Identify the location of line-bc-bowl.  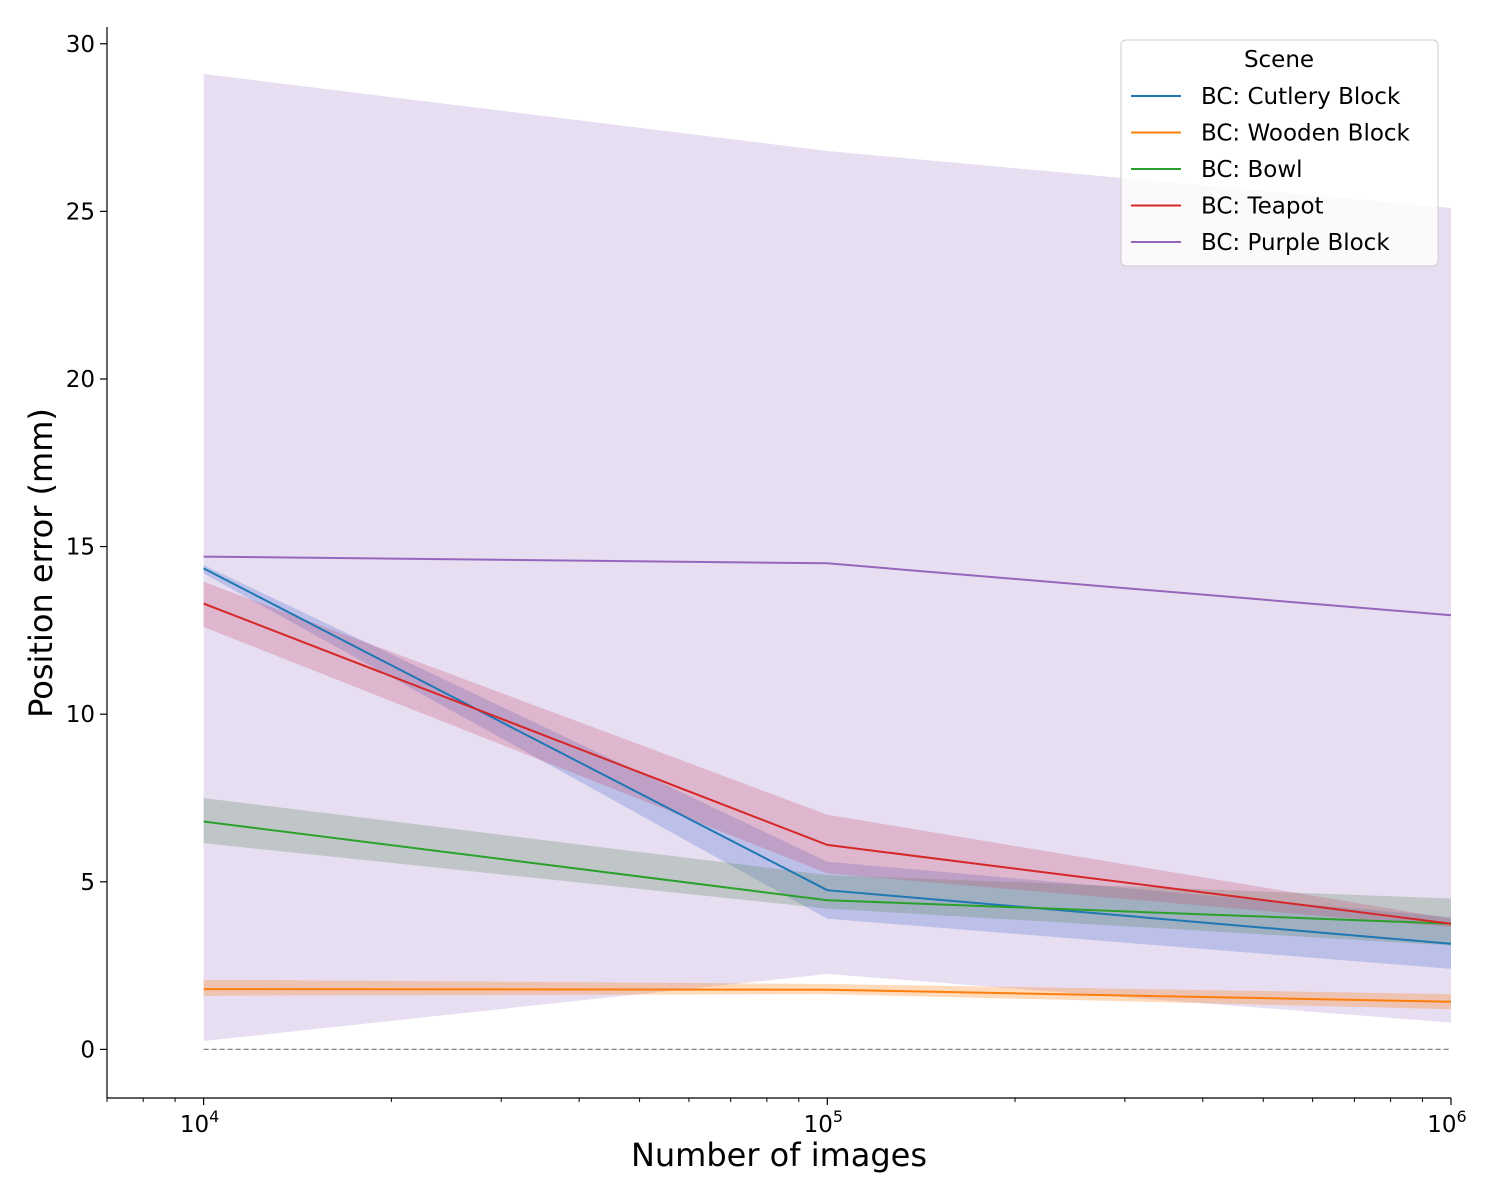
(827, 872).